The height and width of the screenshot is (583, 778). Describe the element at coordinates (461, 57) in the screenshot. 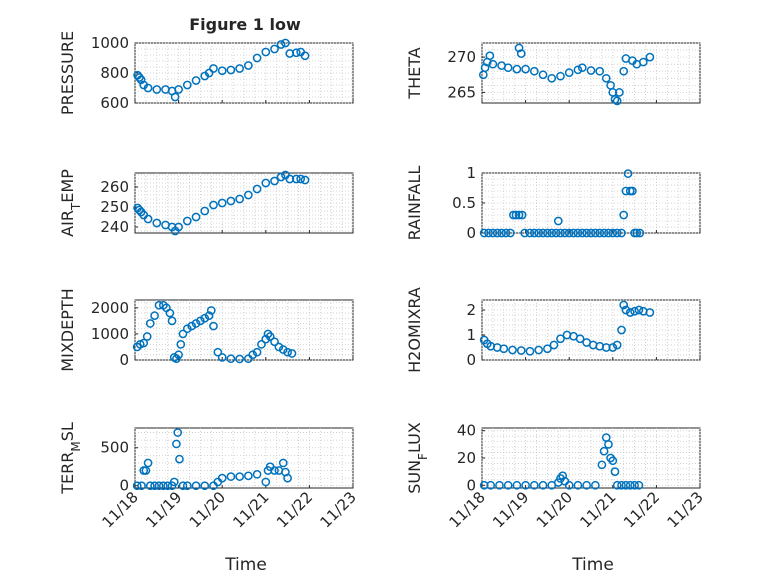

I see `y-tick-label: 270` at that location.